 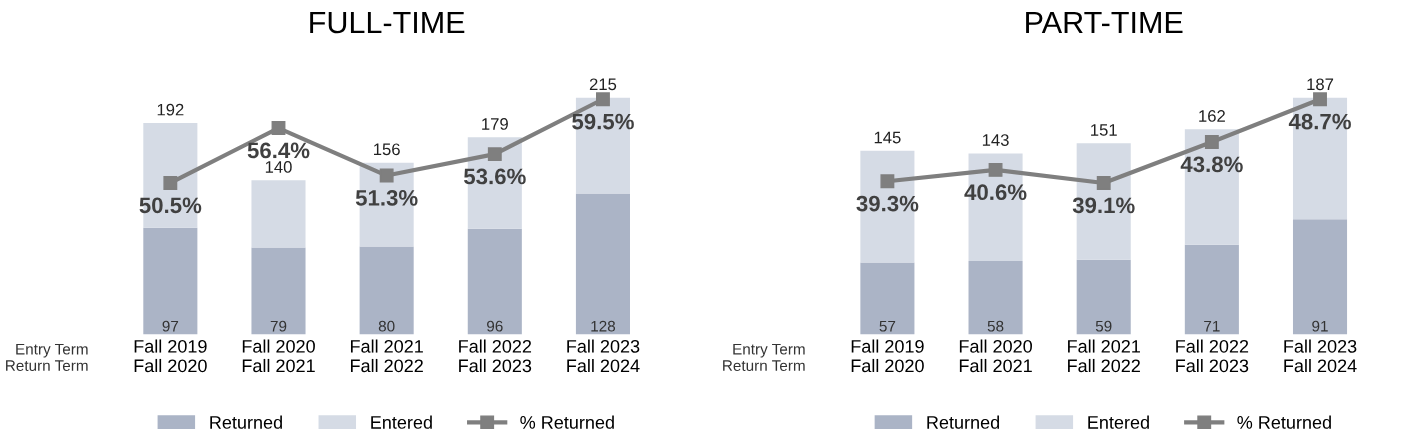 I want to click on data-label: 59.5%, so click(x=603, y=121).